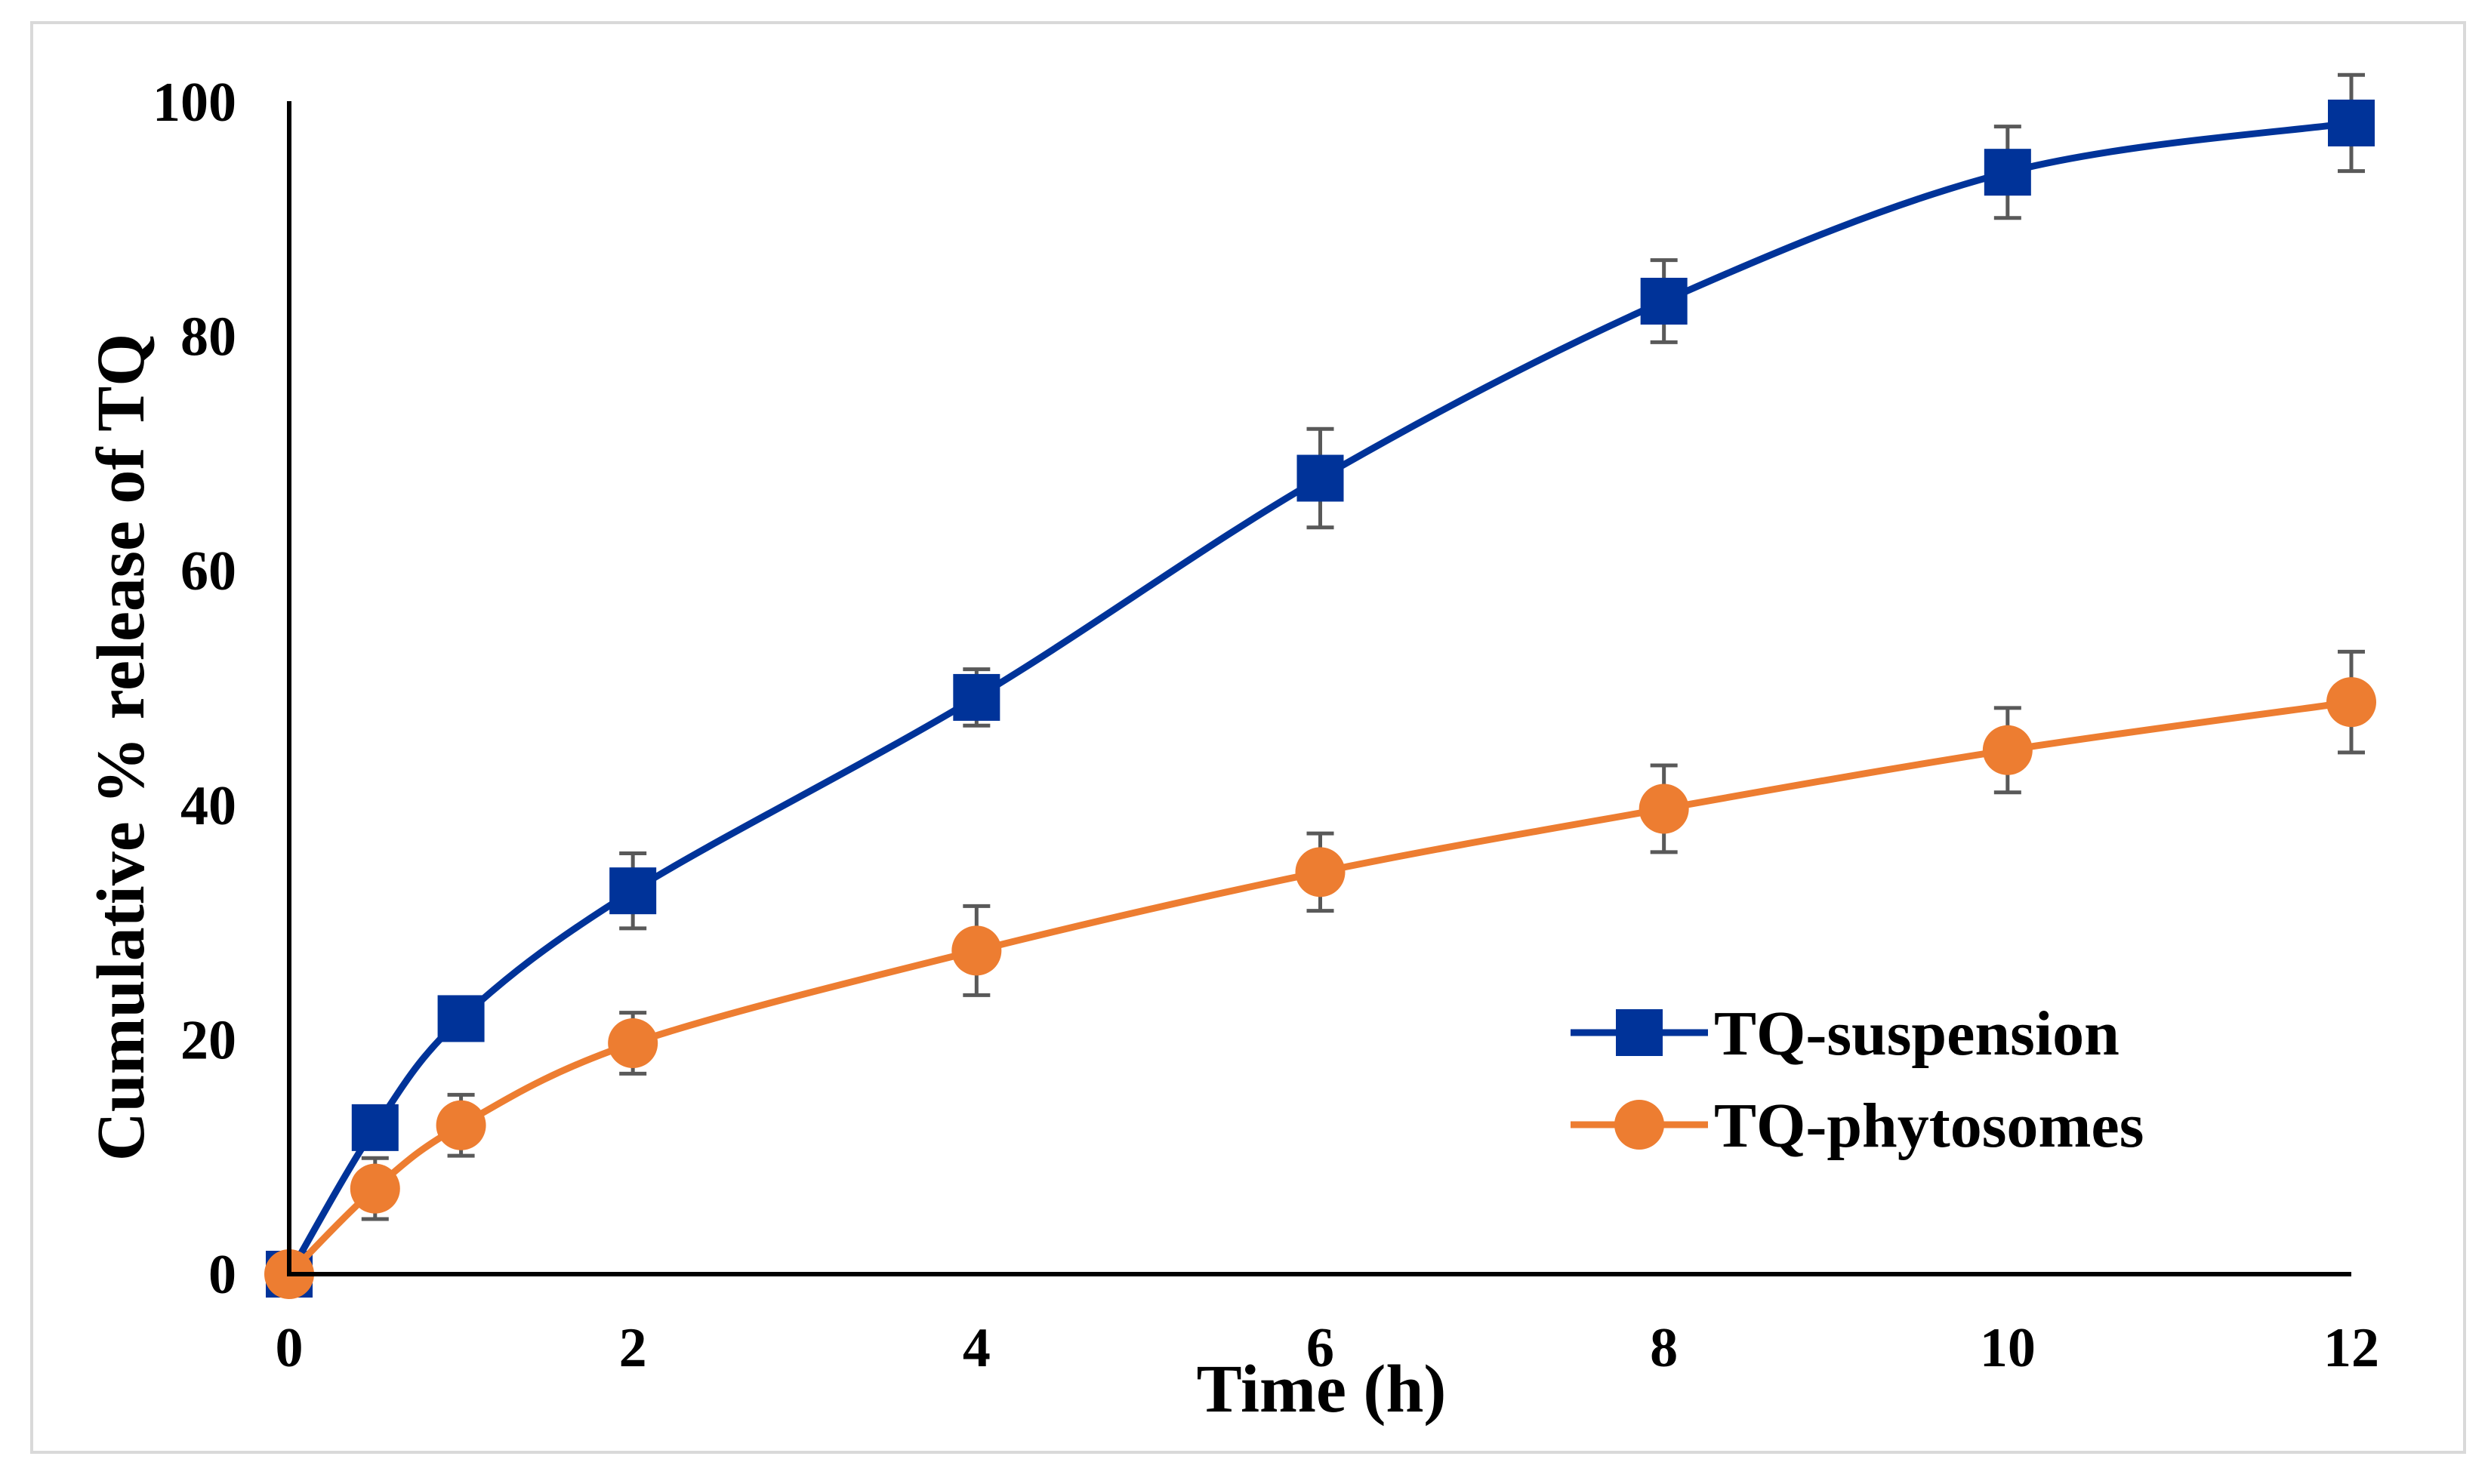  What do you see at coordinates (2351, 1348) in the screenshot?
I see `x-tick-label: 12` at bounding box center [2351, 1348].